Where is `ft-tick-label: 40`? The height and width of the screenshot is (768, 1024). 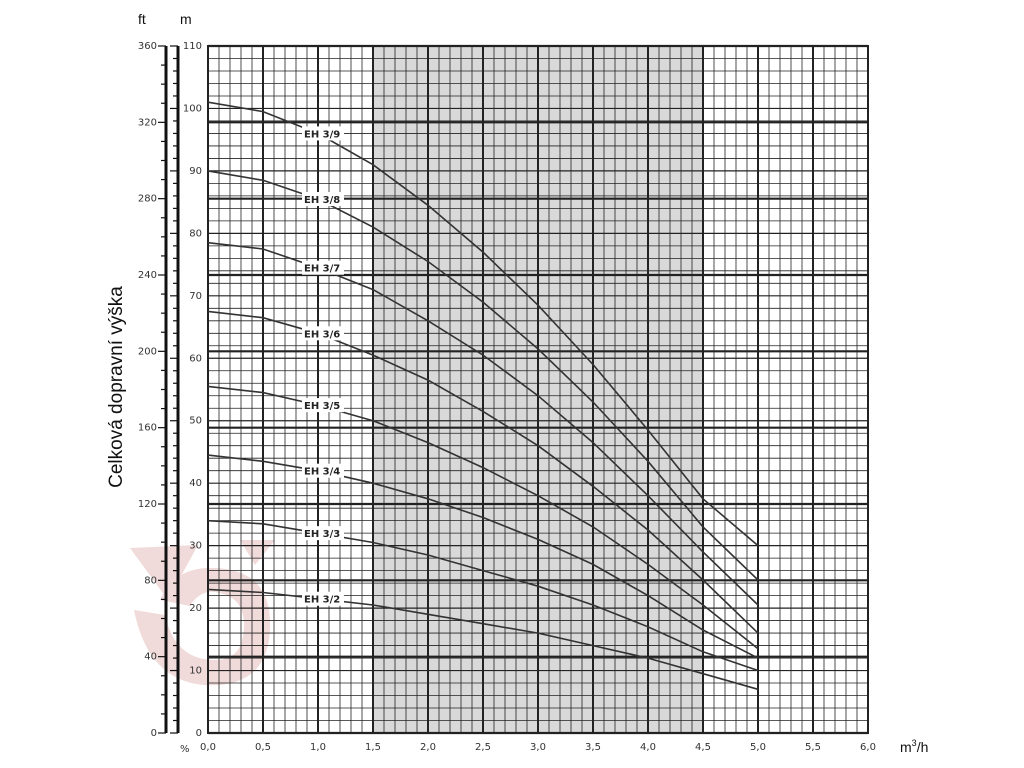
ft-tick-label: 40 is located at coordinates (150, 657).